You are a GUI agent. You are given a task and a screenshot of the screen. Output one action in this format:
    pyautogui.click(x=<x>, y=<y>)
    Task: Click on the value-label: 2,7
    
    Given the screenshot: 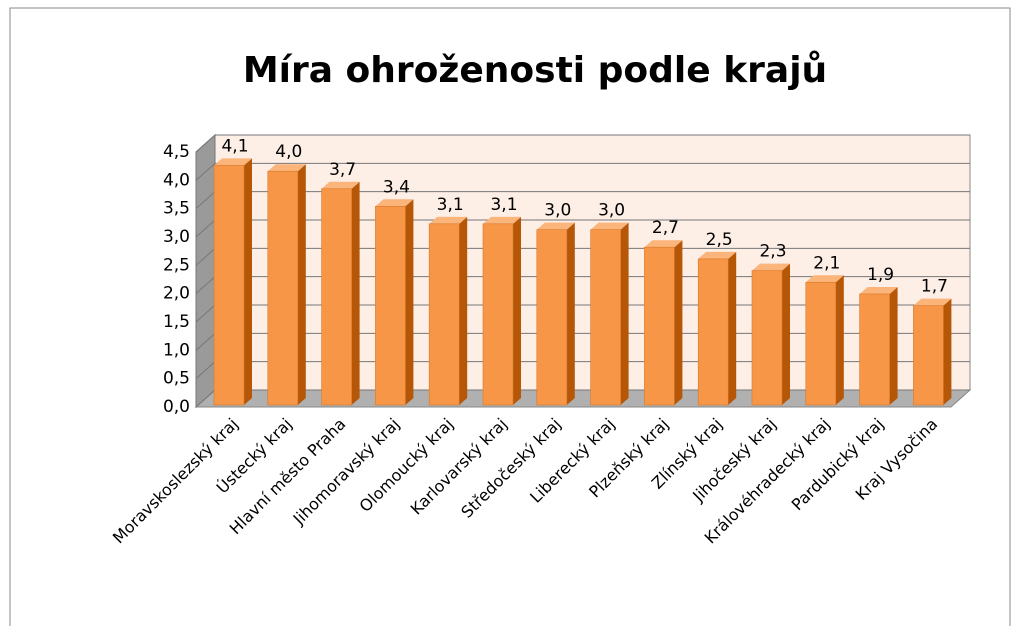 What is the action you would take?
    pyautogui.click(x=665, y=228)
    